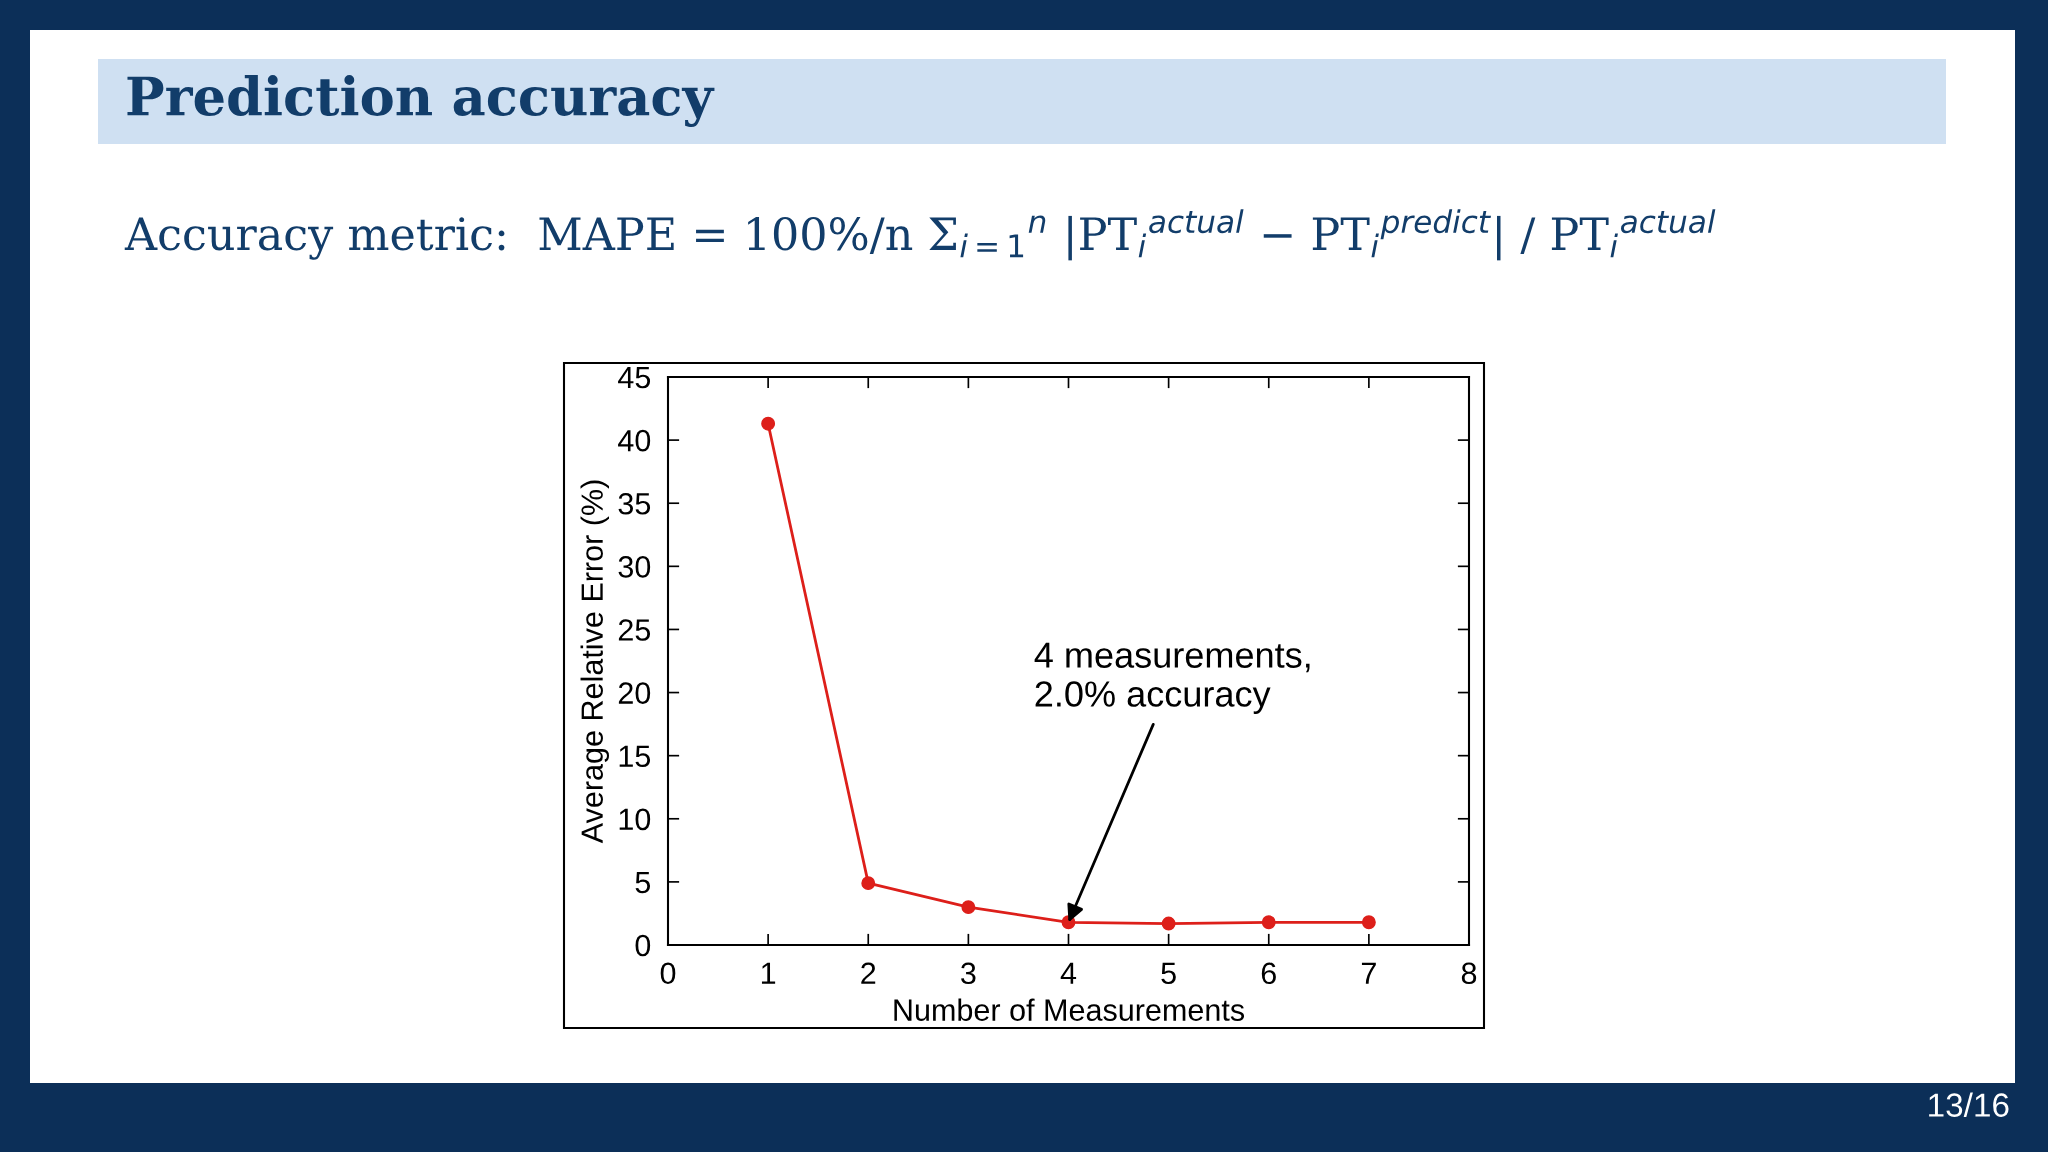 This screenshot has width=2048, height=1152. Describe the element at coordinates (768, 973) in the screenshot. I see `x-tick-label: 1` at that location.